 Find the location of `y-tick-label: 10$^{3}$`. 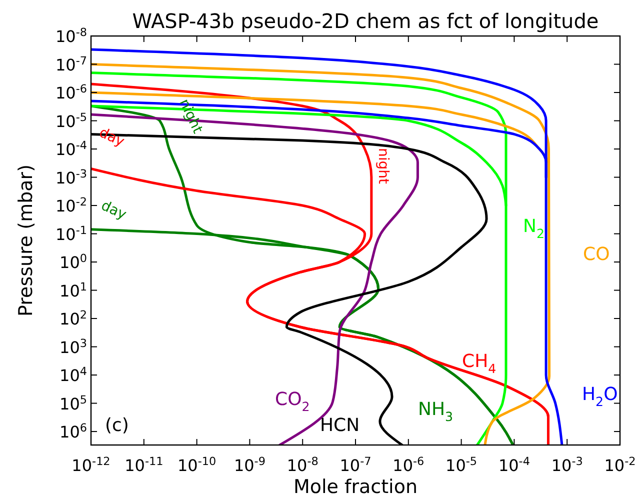

y-tick-label: 10$^{3}$ is located at coordinates (73, 346).